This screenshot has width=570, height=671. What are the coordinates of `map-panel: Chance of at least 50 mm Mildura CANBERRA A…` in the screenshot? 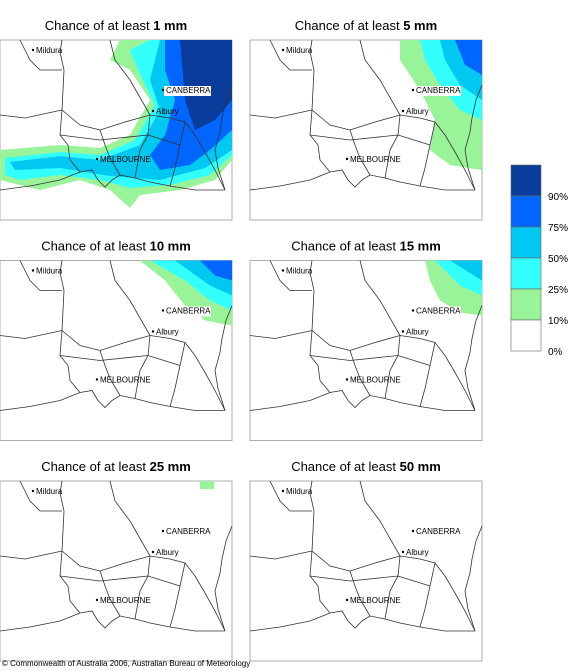 It's located at (366, 560).